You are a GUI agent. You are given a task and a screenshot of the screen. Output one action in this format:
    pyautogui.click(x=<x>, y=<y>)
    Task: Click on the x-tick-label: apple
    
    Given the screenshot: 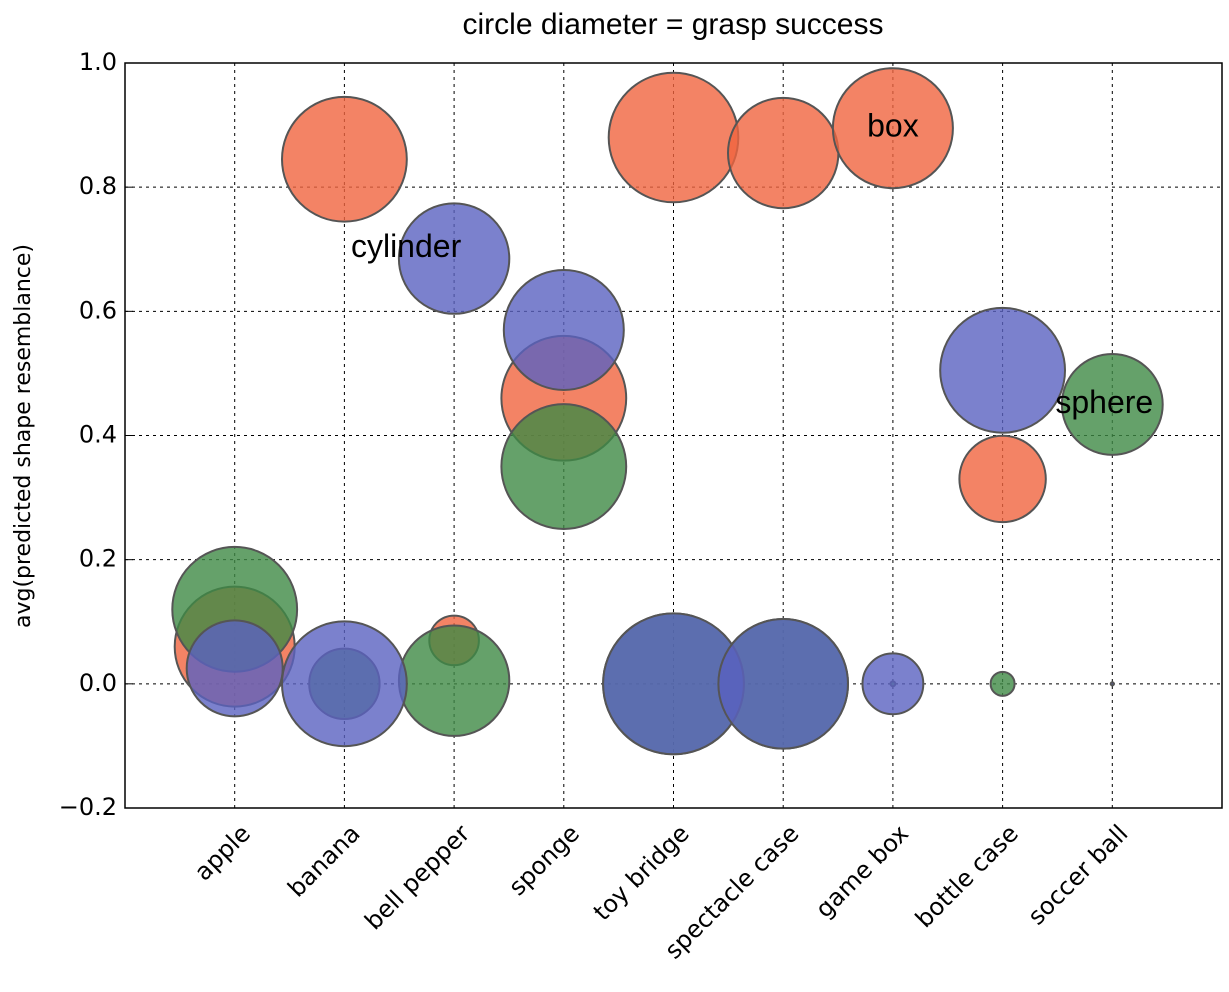 What is the action you would take?
    pyautogui.click(x=222, y=852)
    